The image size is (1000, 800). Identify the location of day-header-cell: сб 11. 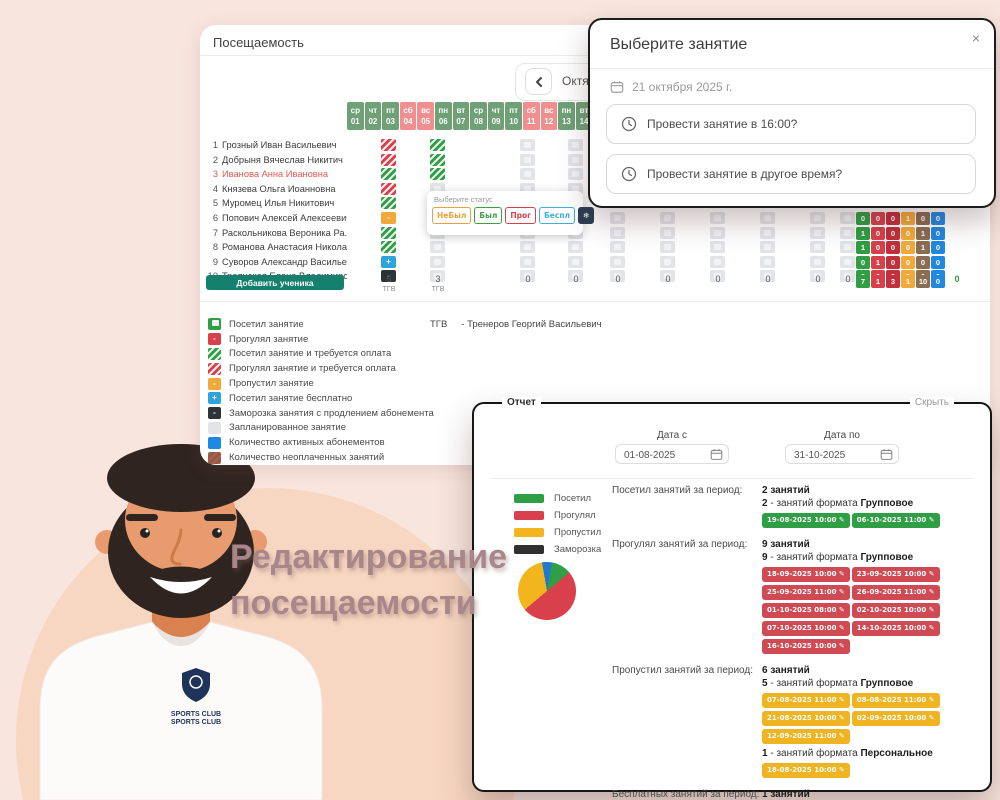
(531, 116).